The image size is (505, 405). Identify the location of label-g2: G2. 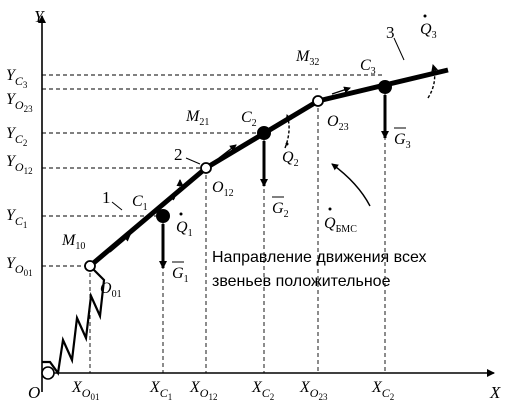
(280, 208).